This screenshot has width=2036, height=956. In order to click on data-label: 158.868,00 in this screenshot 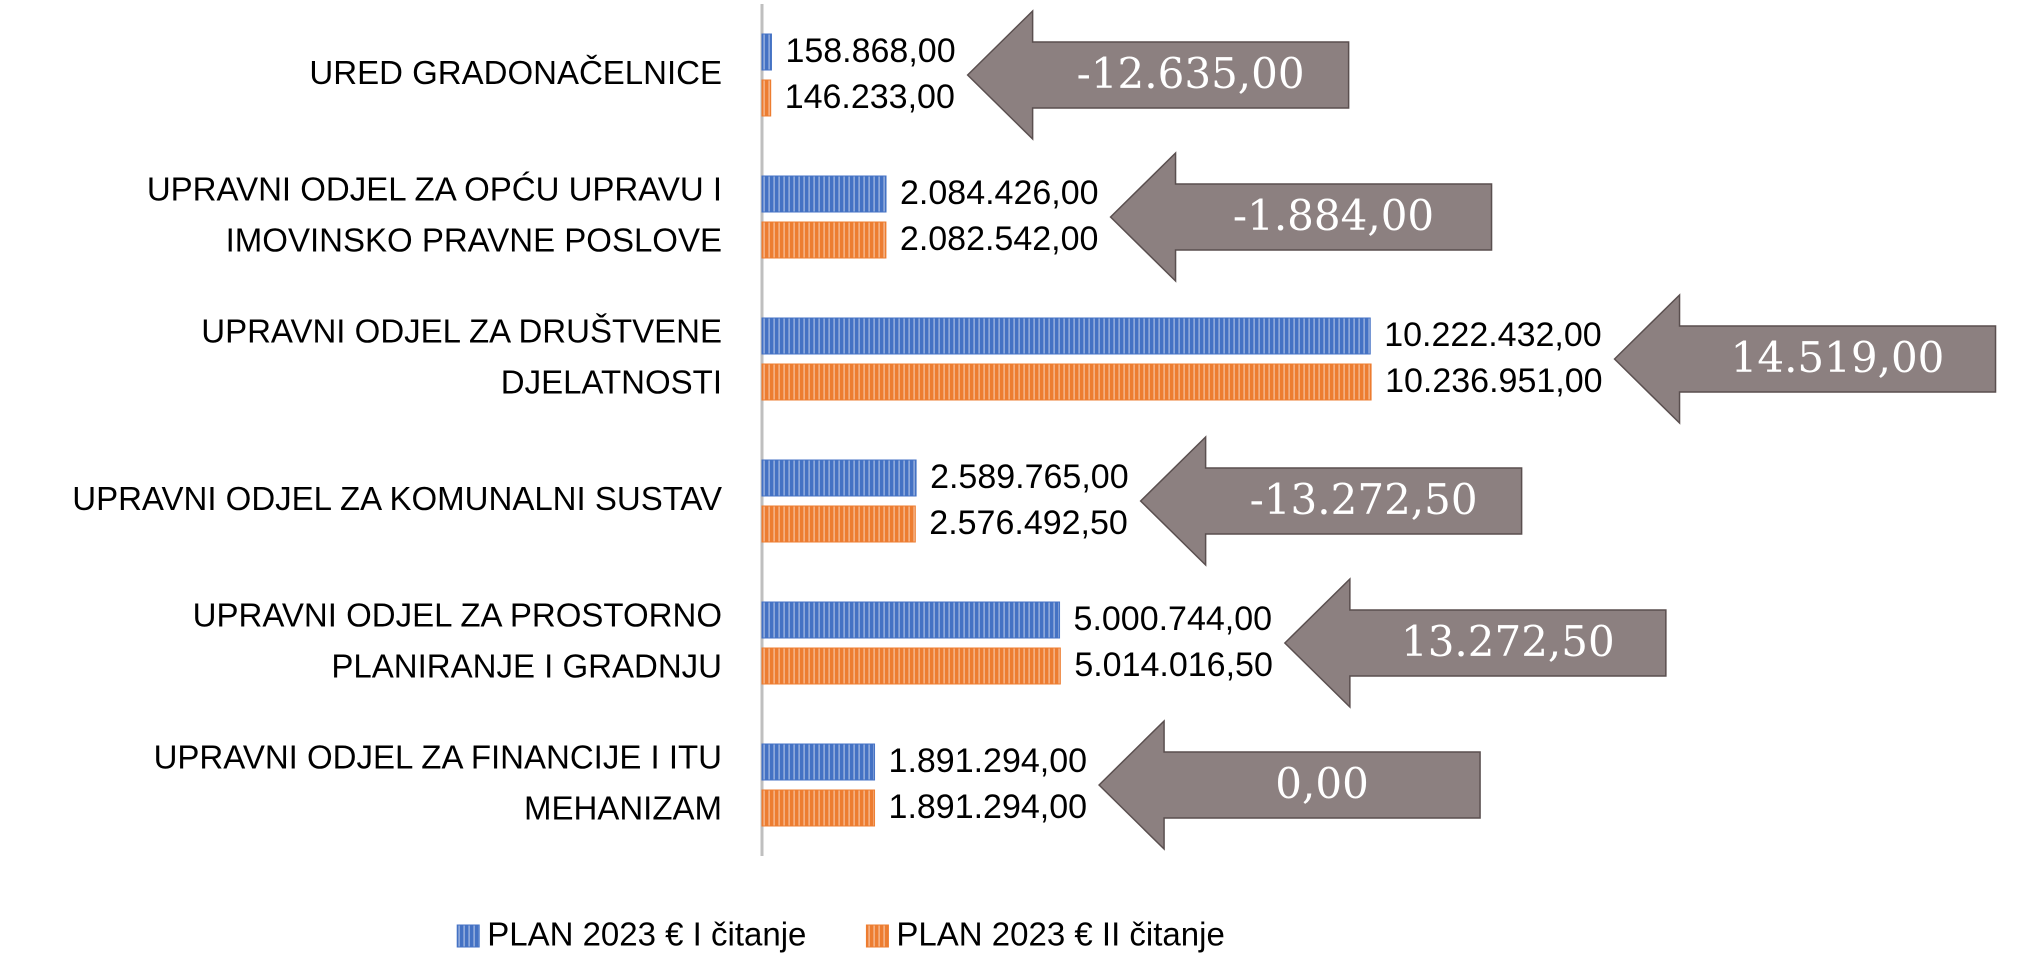, I will do `click(870, 51)`.